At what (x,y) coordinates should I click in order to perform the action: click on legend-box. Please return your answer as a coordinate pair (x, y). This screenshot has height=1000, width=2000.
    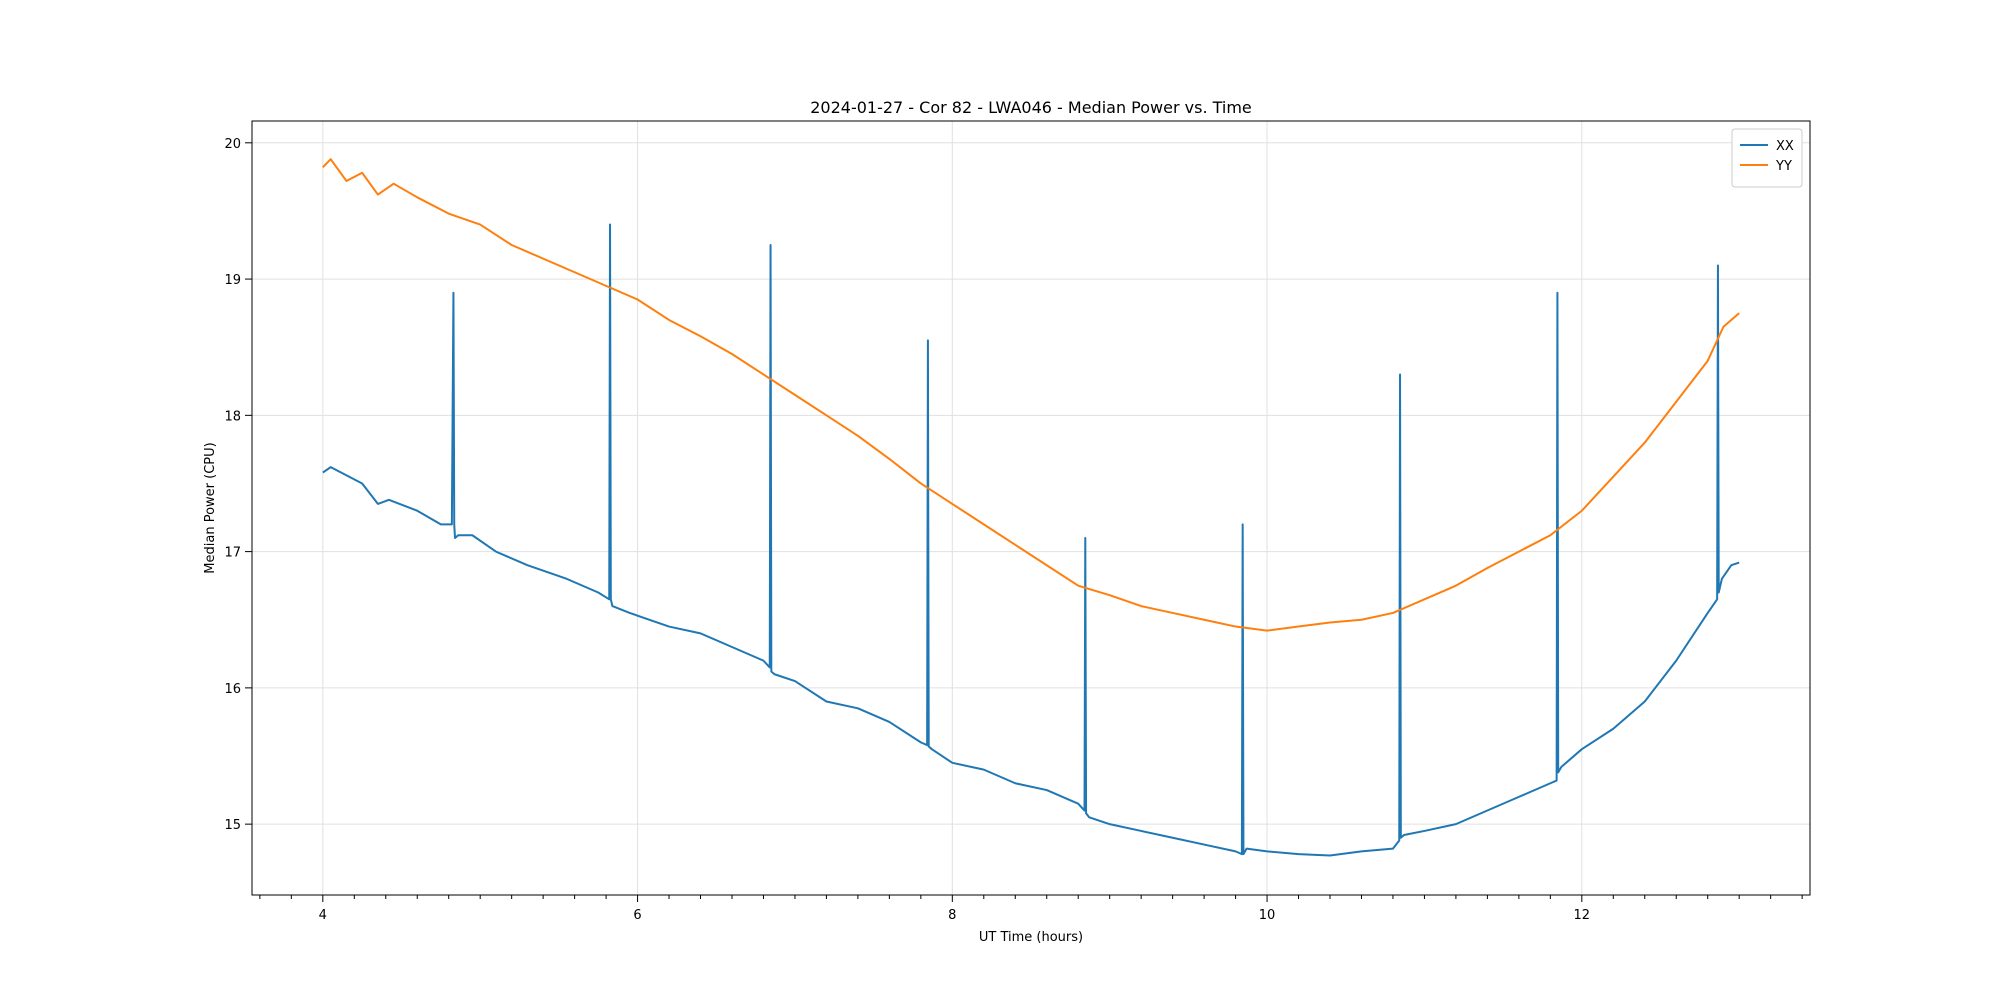
    Looking at the image, I should click on (1767, 158).